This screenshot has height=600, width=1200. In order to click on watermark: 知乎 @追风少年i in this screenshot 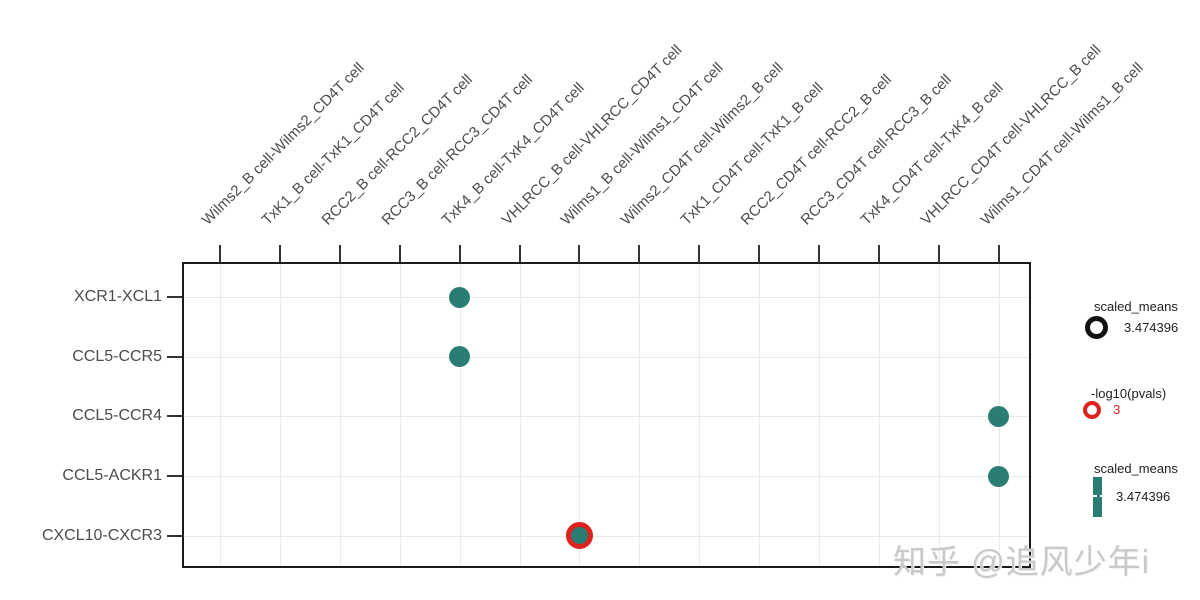, I will do `click(1021, 561)`.